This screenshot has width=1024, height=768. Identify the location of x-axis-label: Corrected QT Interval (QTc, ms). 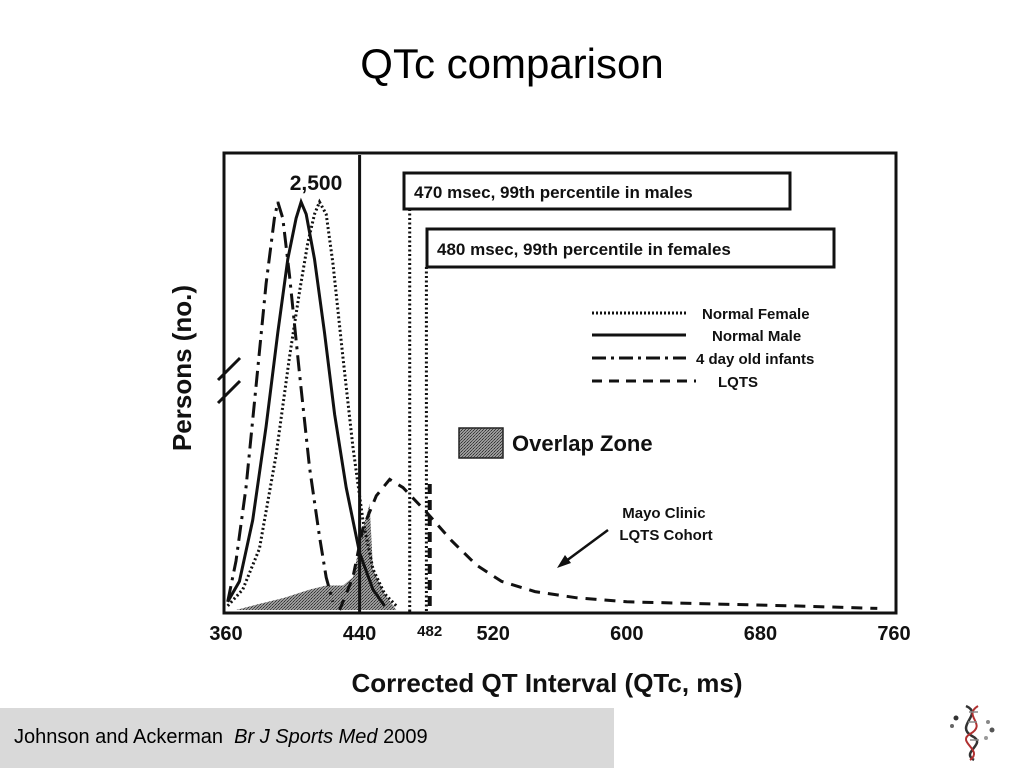
(546, 683).